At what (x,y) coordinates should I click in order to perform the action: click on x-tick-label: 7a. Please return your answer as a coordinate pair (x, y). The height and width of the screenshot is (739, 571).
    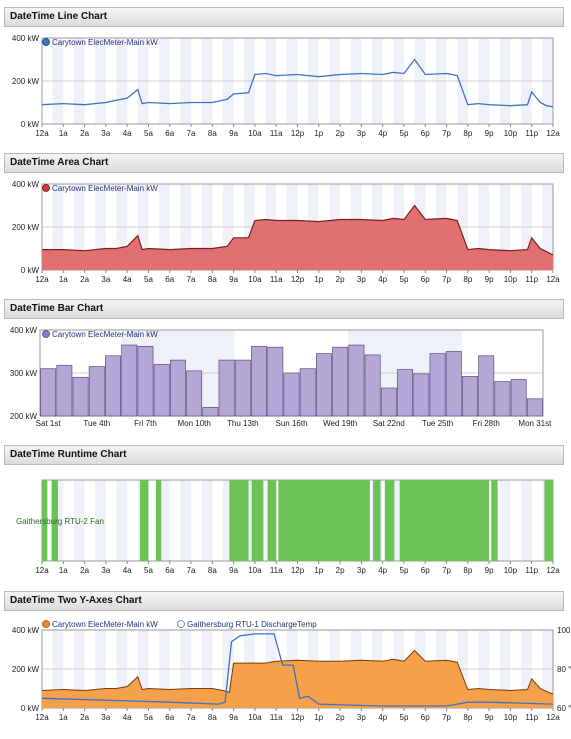
    Looking at the image, I should click on (191, 133).